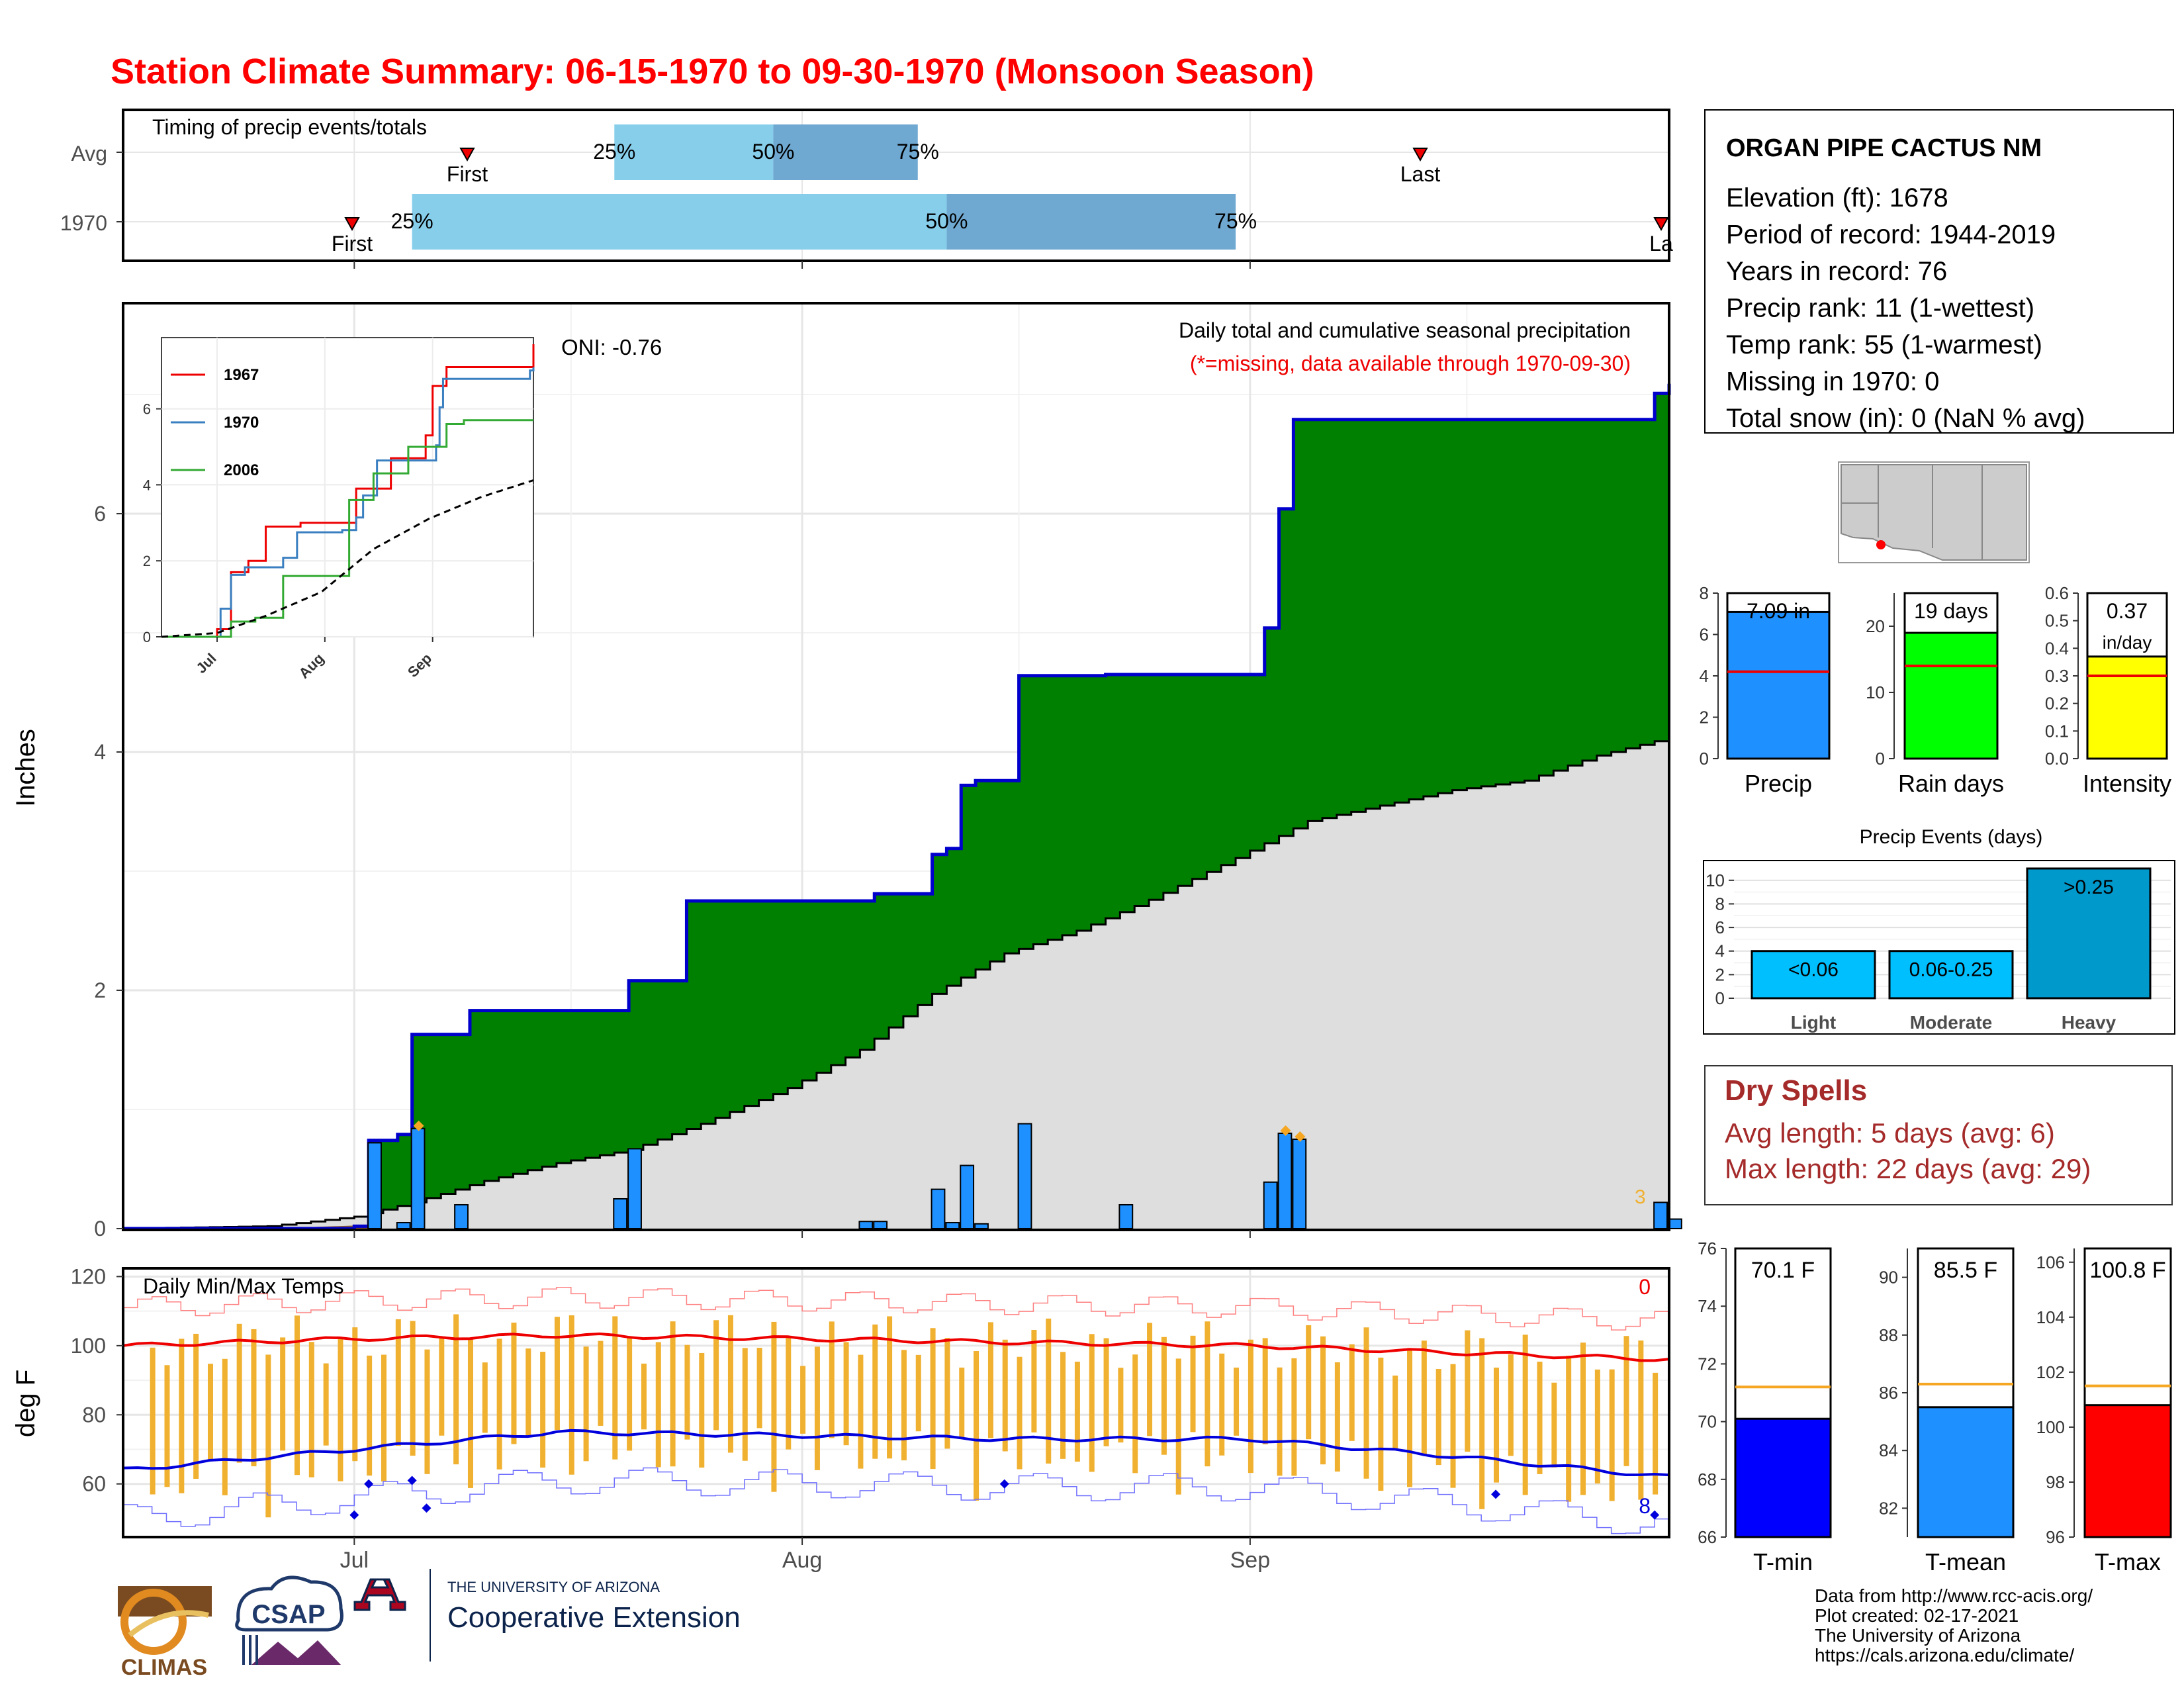 The width and height of the screenshot is (2184, 1688). Describe the element at coordinates (147, 637) in the screenshot. I see `inset-ytick-label: 0` at that location.